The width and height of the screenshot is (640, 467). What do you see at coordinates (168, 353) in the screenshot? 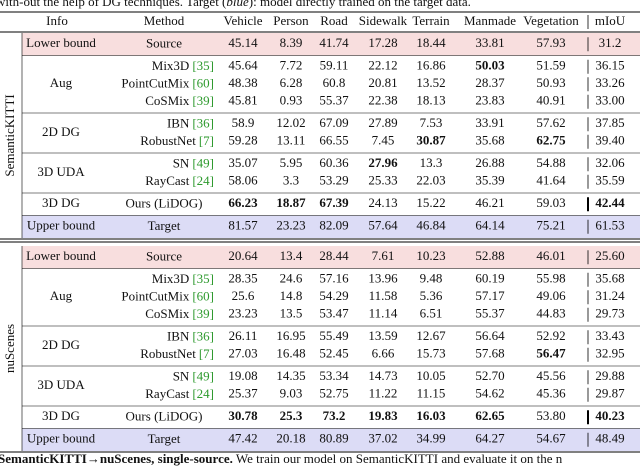
I see `method-name: RobustNet` at bounding box center [168, 353].